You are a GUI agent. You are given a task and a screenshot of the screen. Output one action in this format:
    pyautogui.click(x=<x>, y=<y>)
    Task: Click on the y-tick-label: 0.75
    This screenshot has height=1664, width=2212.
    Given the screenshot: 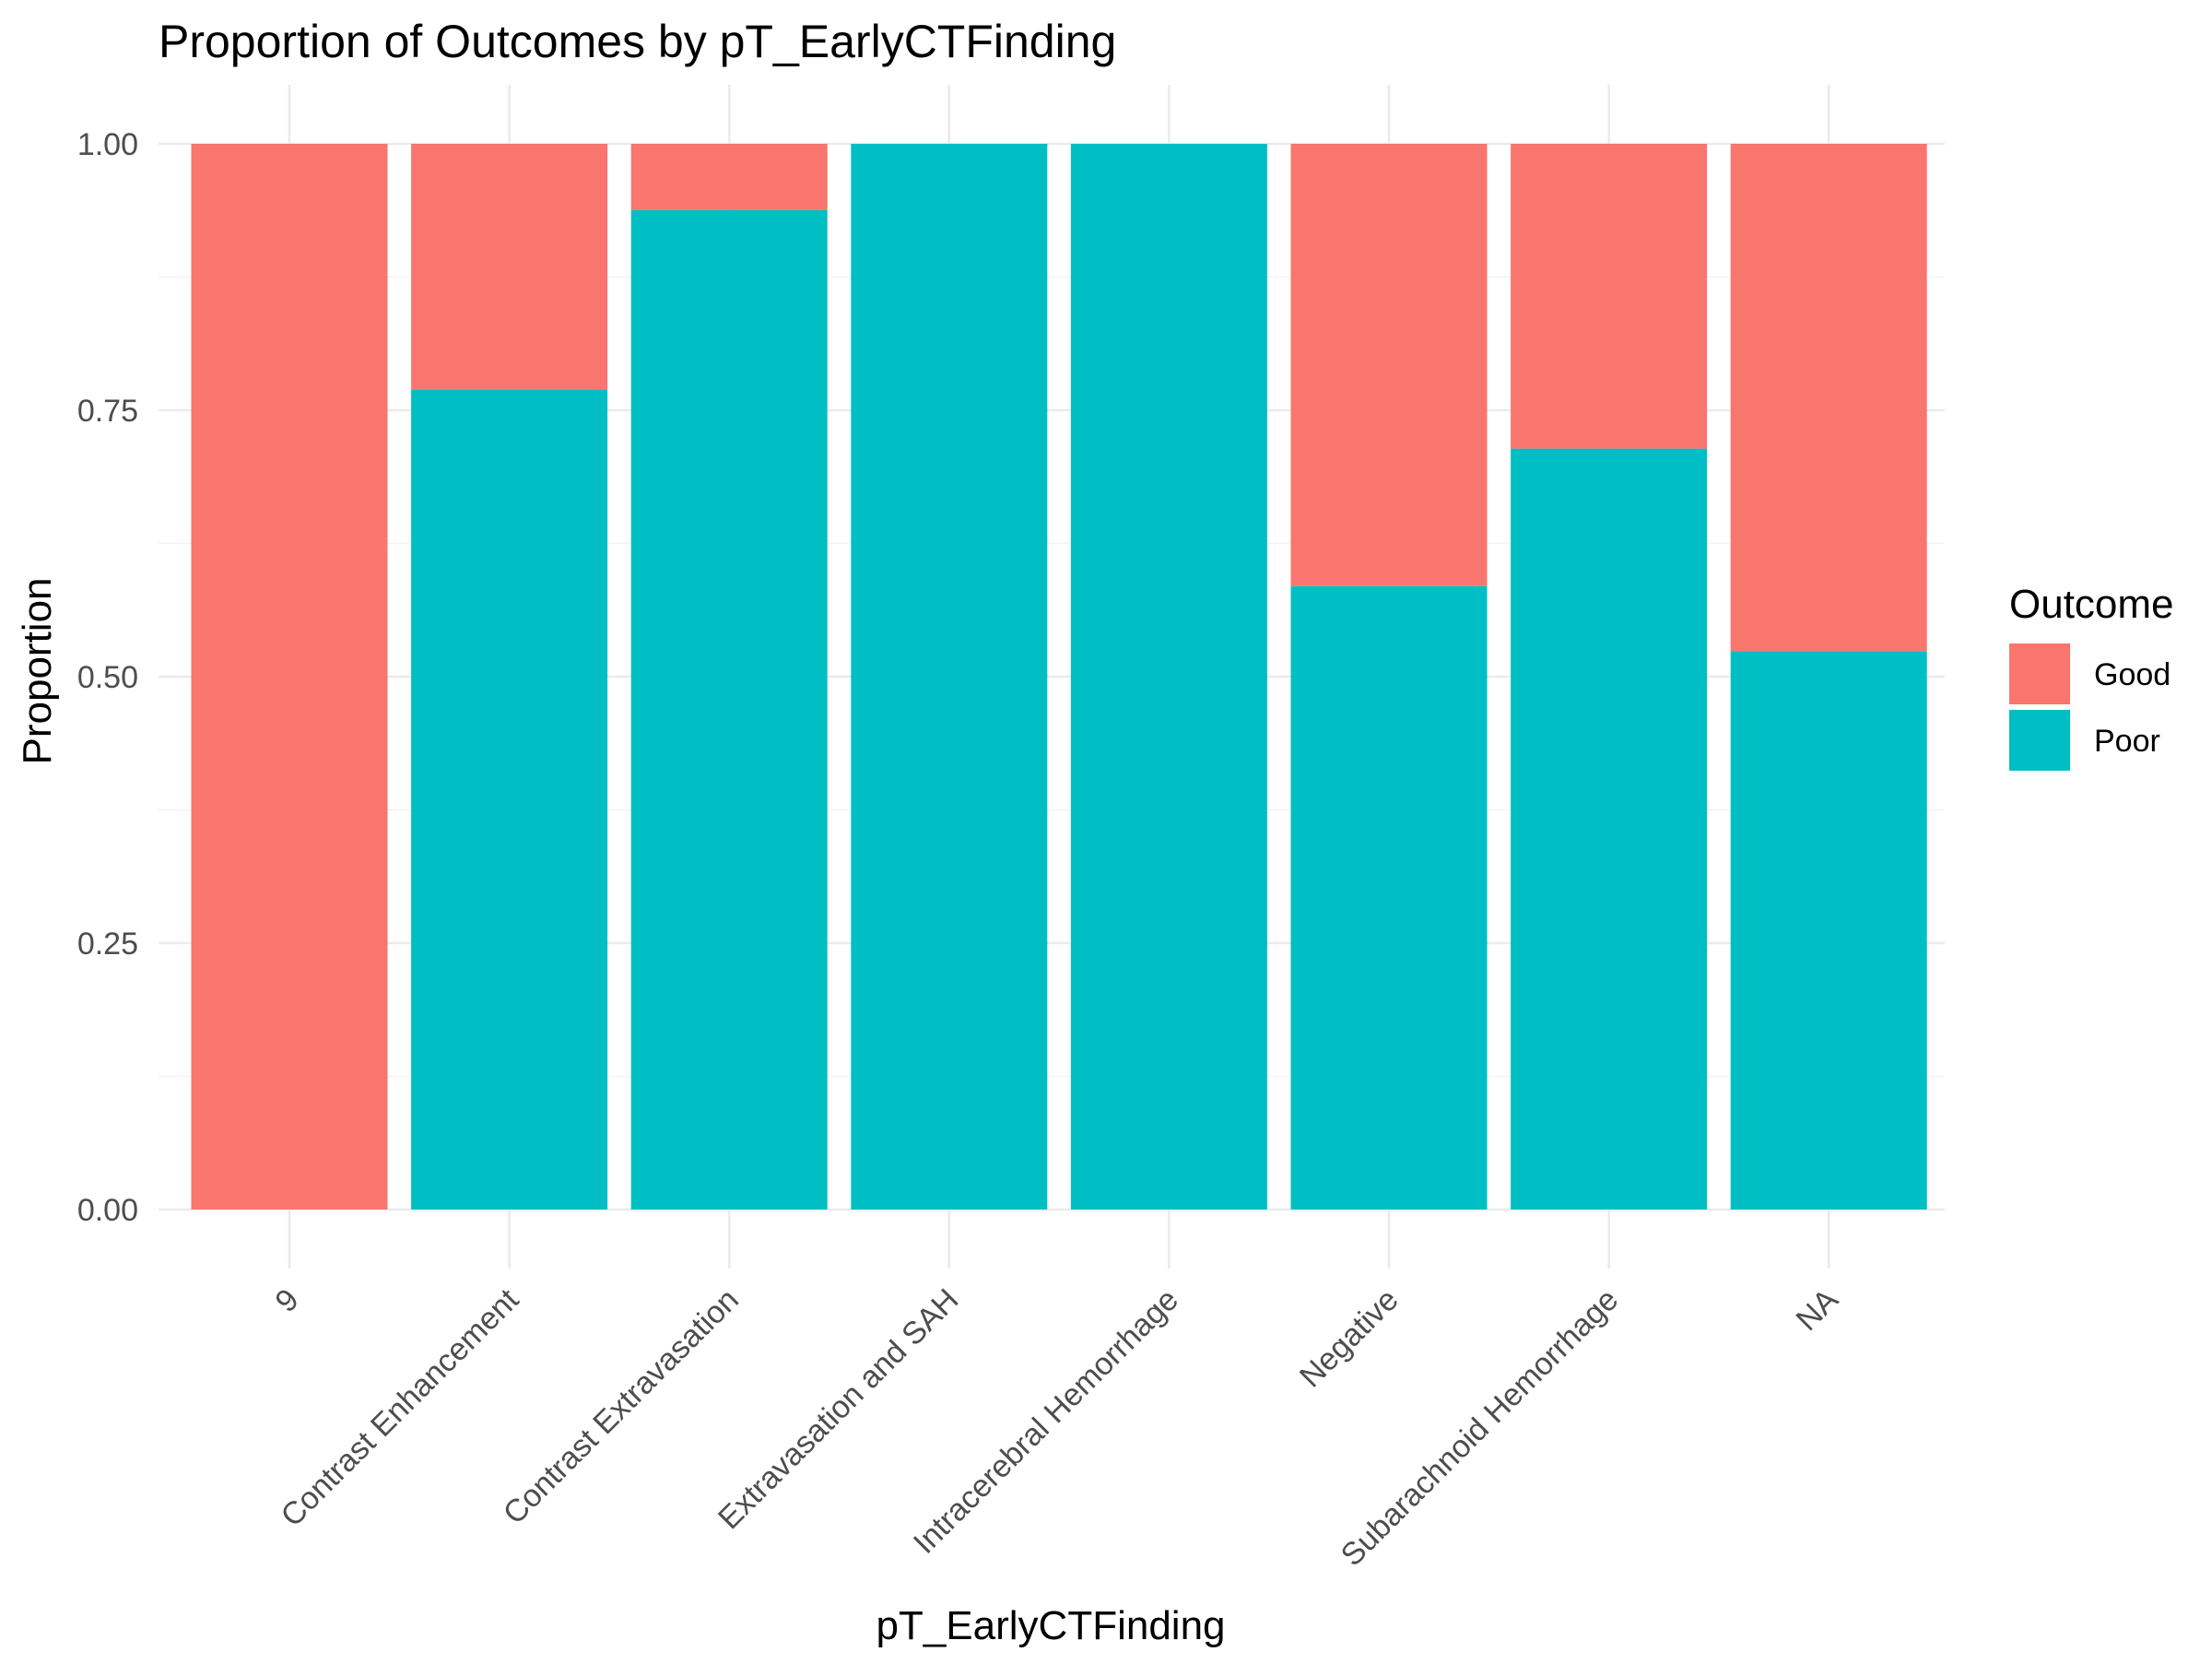 What is the action you would take?
    pyautogui.click(x=107, y=411)
    